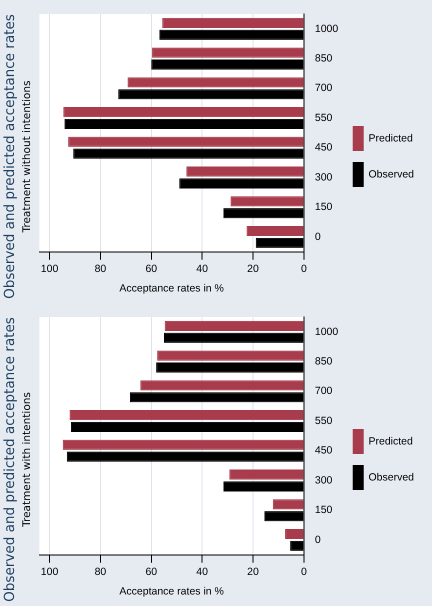 This screenshot has width=432, height=606. Describe the element at coordinates (26, 157) in the screenshot. I see `text: Treatment without intentions` at that location.